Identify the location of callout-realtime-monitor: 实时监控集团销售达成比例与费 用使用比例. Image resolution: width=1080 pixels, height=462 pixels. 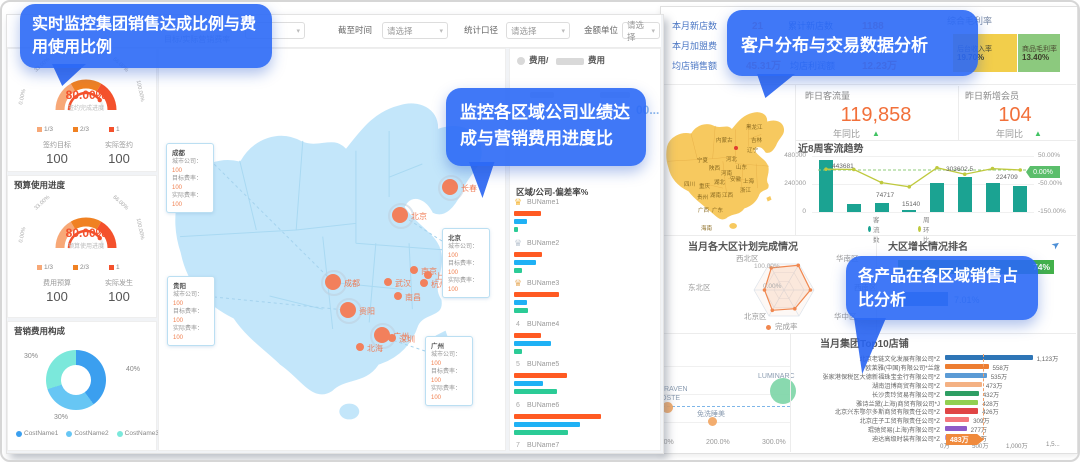
(146, 36).